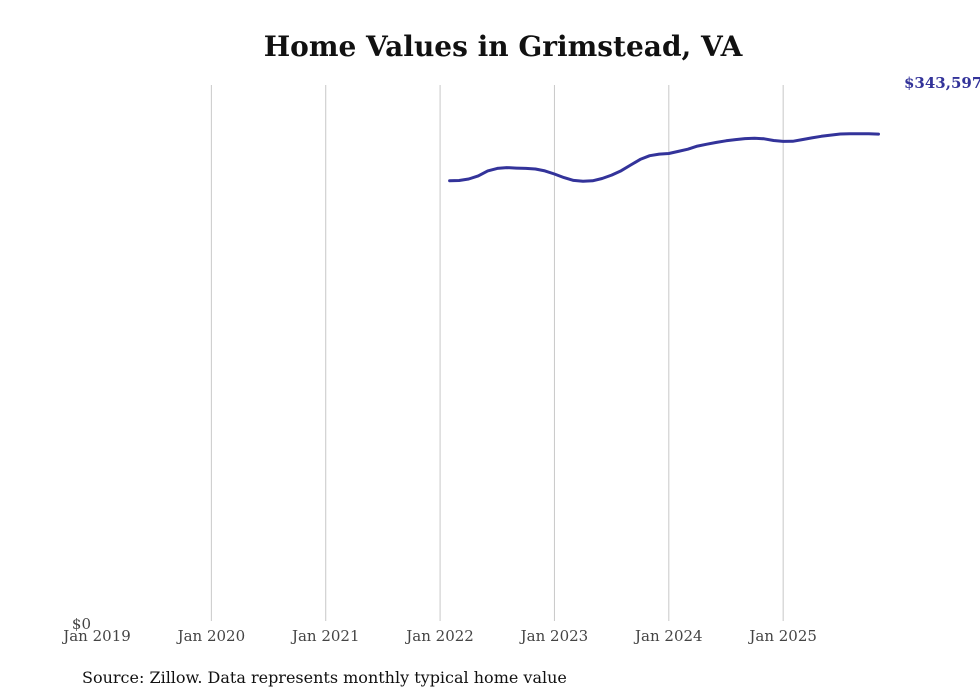  Describe the element at coordinates (714, 128) in the screenshot. I see `series-layer: $343,597` at that location.